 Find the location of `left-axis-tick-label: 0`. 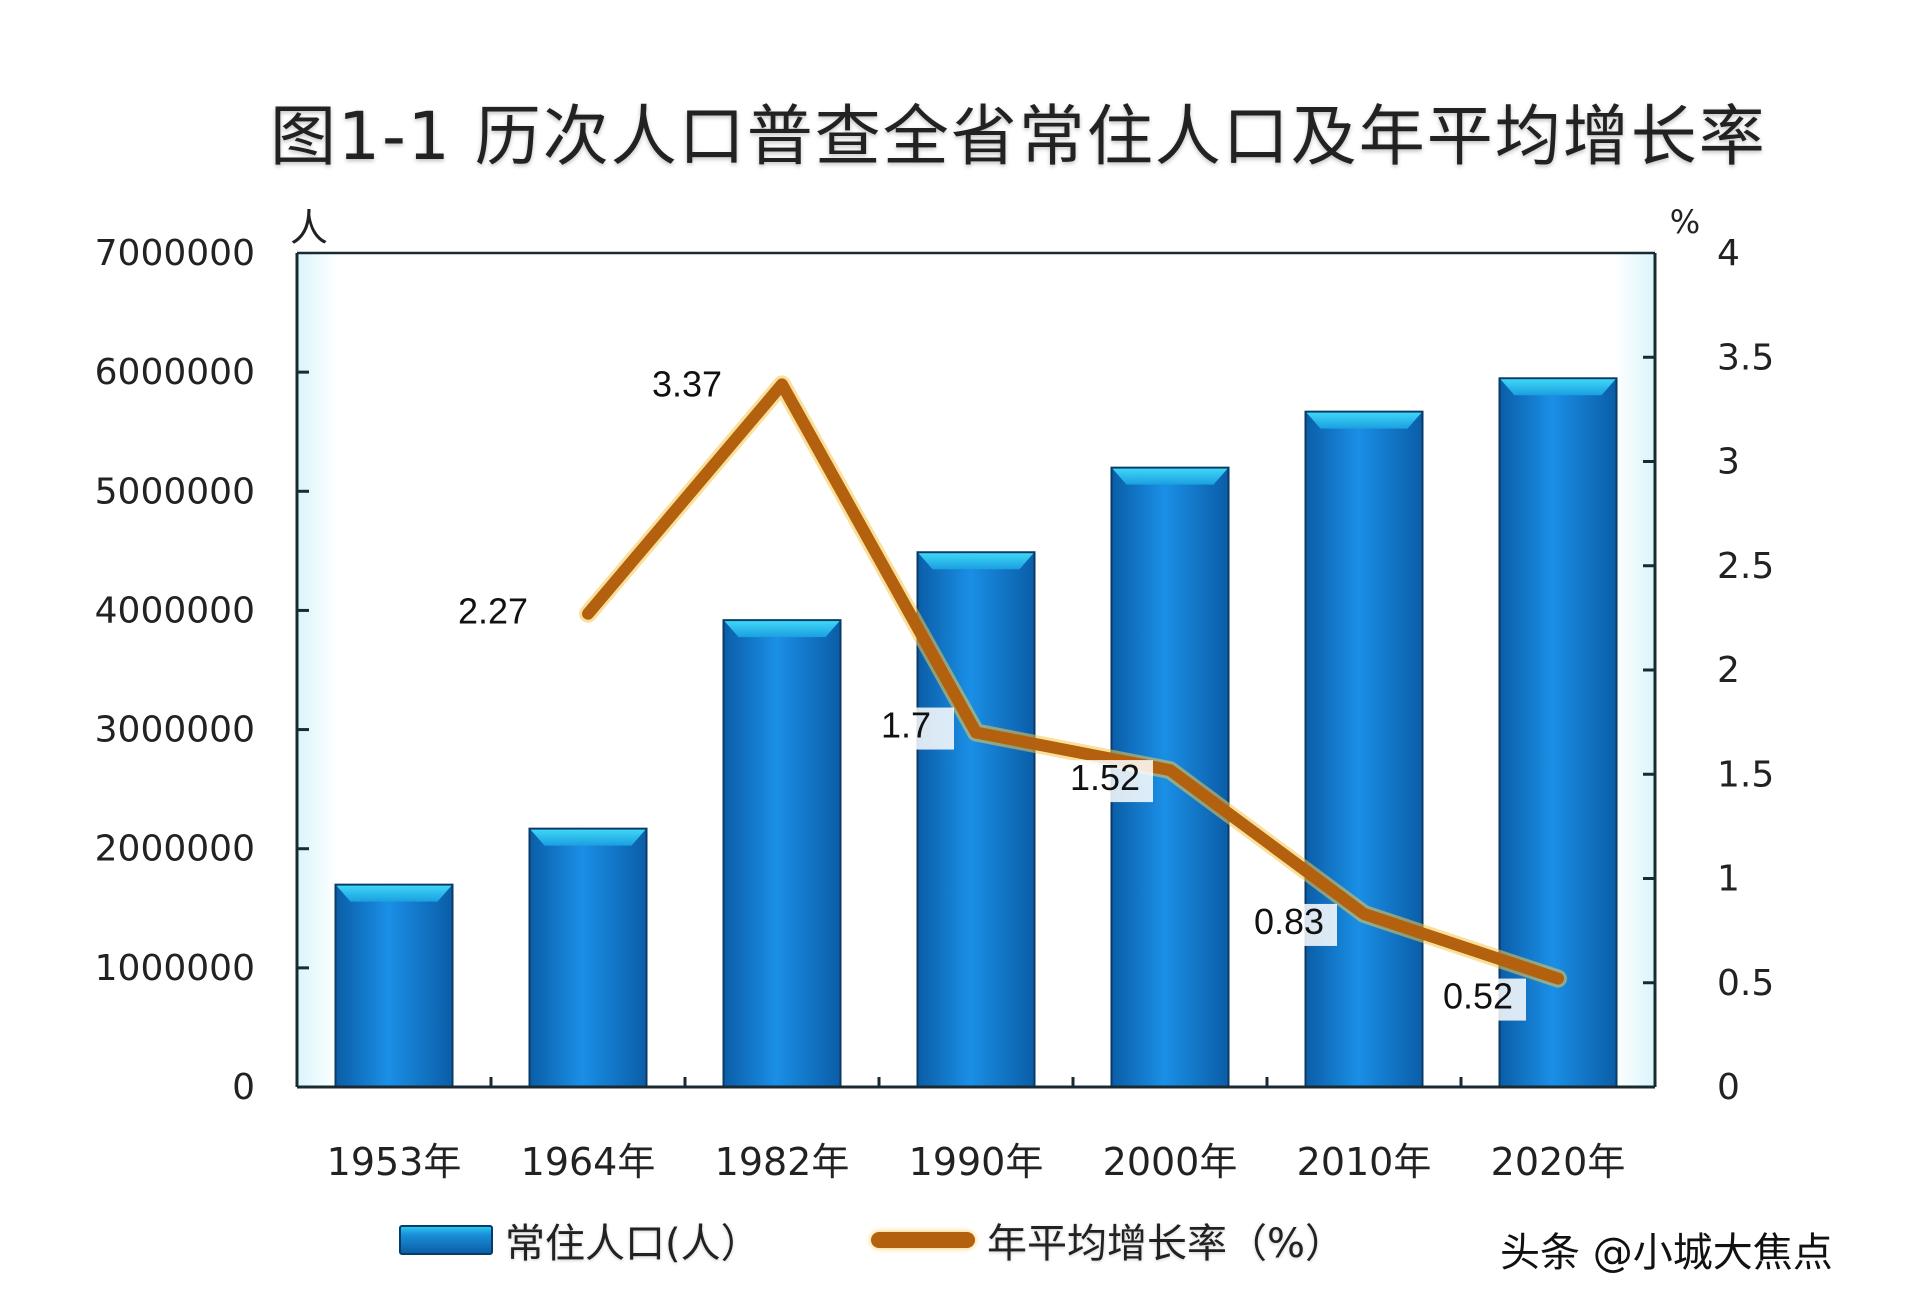

left-axis-tick-label: 0 is located at coordinates (243, 1087).